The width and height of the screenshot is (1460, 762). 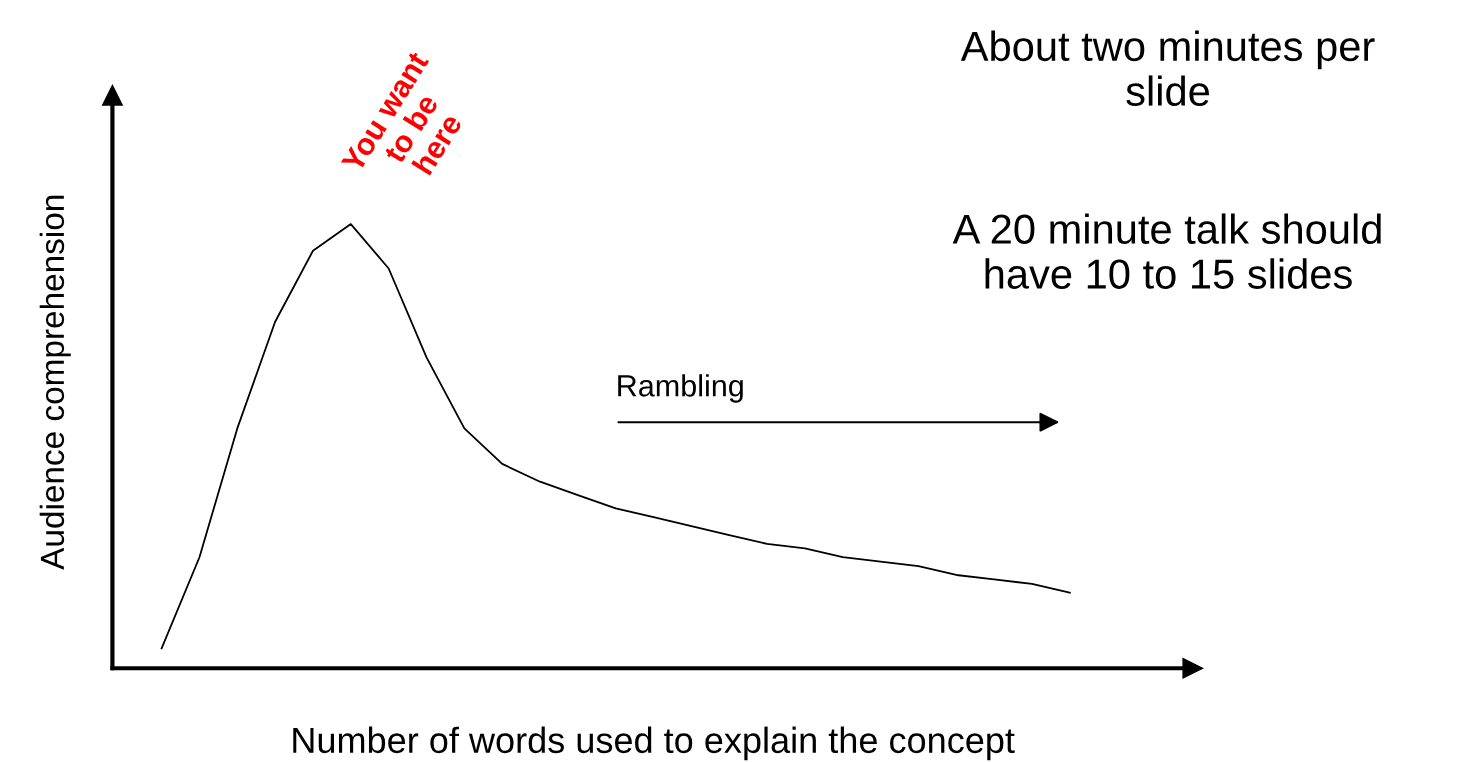 What do you see at coordinates (654, 743) in the screenshot?
I see `x-axis-title: Number of words used to explain the concept` at bounding box center [654, 743].